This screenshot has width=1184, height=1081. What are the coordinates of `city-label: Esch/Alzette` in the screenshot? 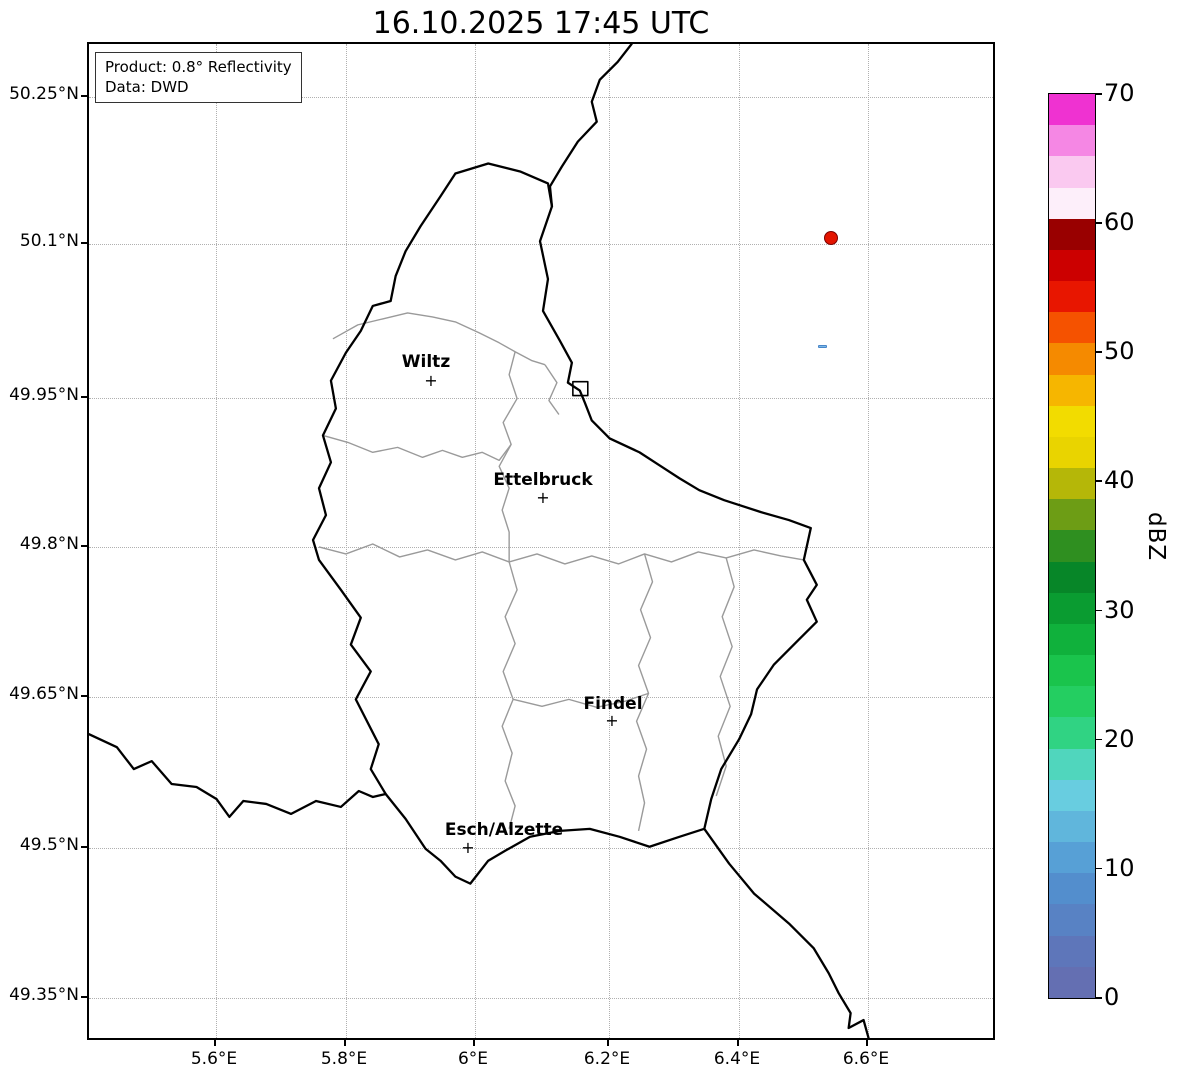 It's located at (504, 830).